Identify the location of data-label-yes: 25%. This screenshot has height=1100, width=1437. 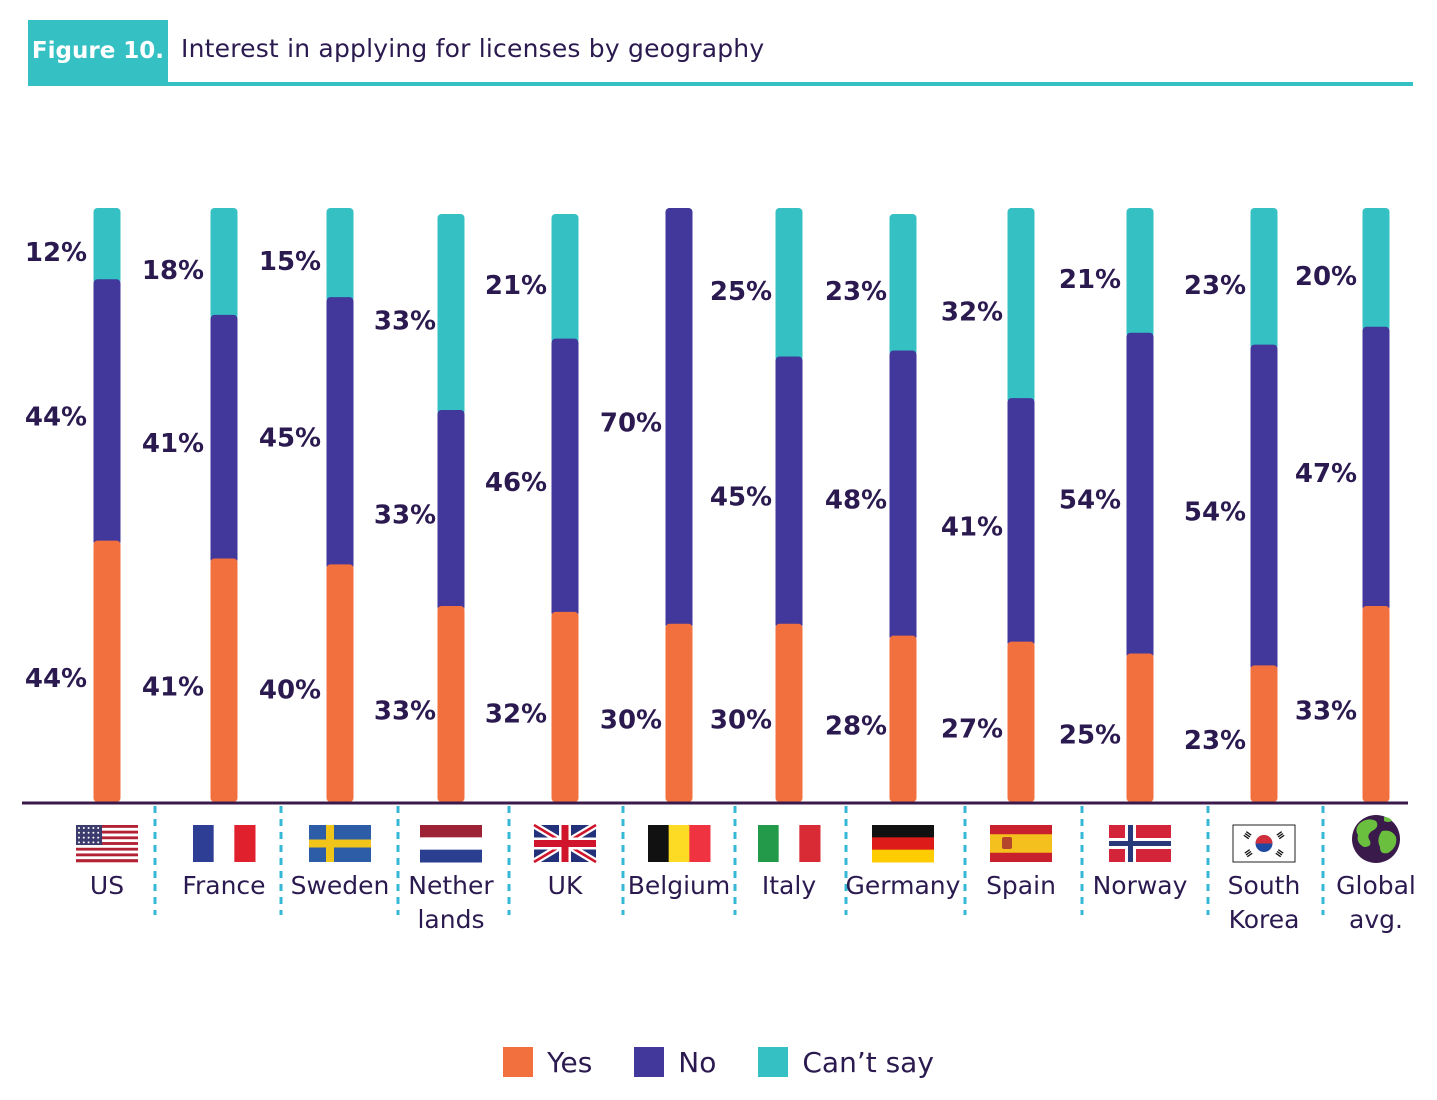
(1090, 735).